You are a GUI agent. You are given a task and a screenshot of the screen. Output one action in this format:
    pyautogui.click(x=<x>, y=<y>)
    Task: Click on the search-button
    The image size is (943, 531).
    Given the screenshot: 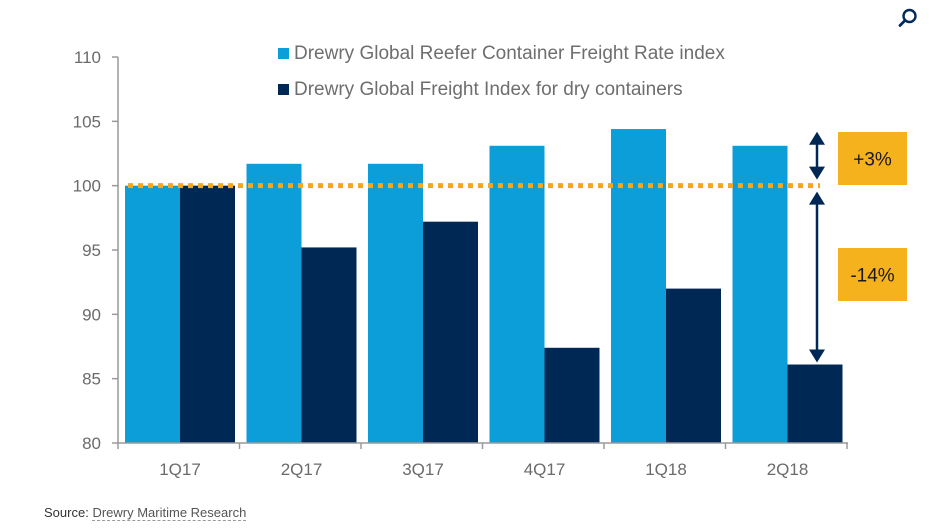 What is the action you would take?
    pyautogui.click(x=908, y=18)
    